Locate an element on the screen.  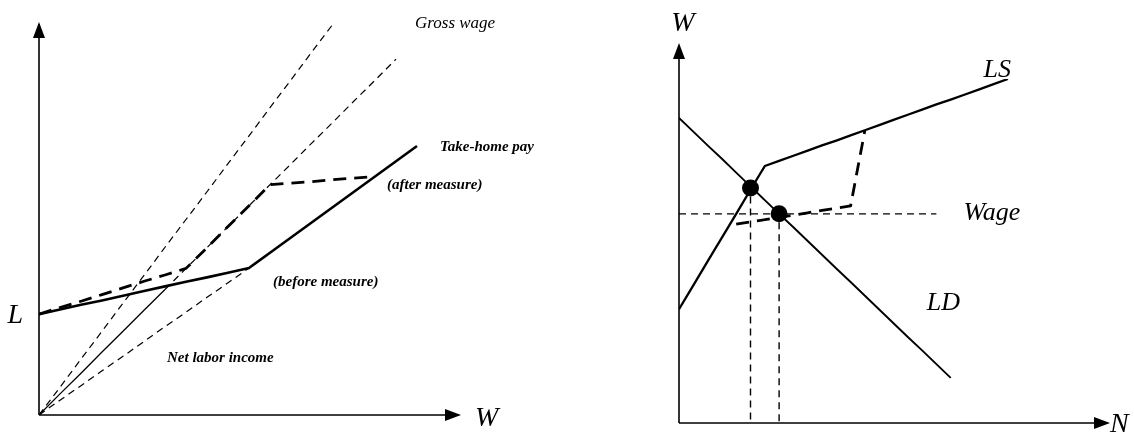
x-axis-title: N is located at coordinates (1119, 422).